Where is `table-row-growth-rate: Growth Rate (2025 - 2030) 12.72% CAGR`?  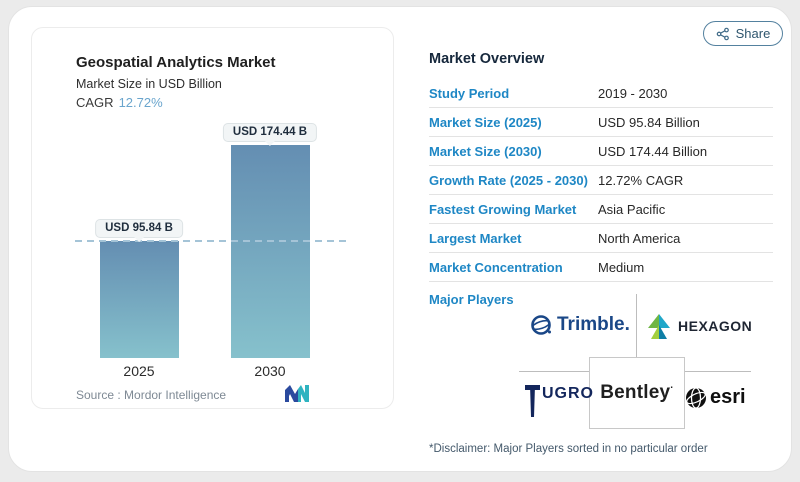 table-row-growth-rate: Growth Rate (2025 - 2030) 12.72% CAGR is located at coordinates (601, 180).